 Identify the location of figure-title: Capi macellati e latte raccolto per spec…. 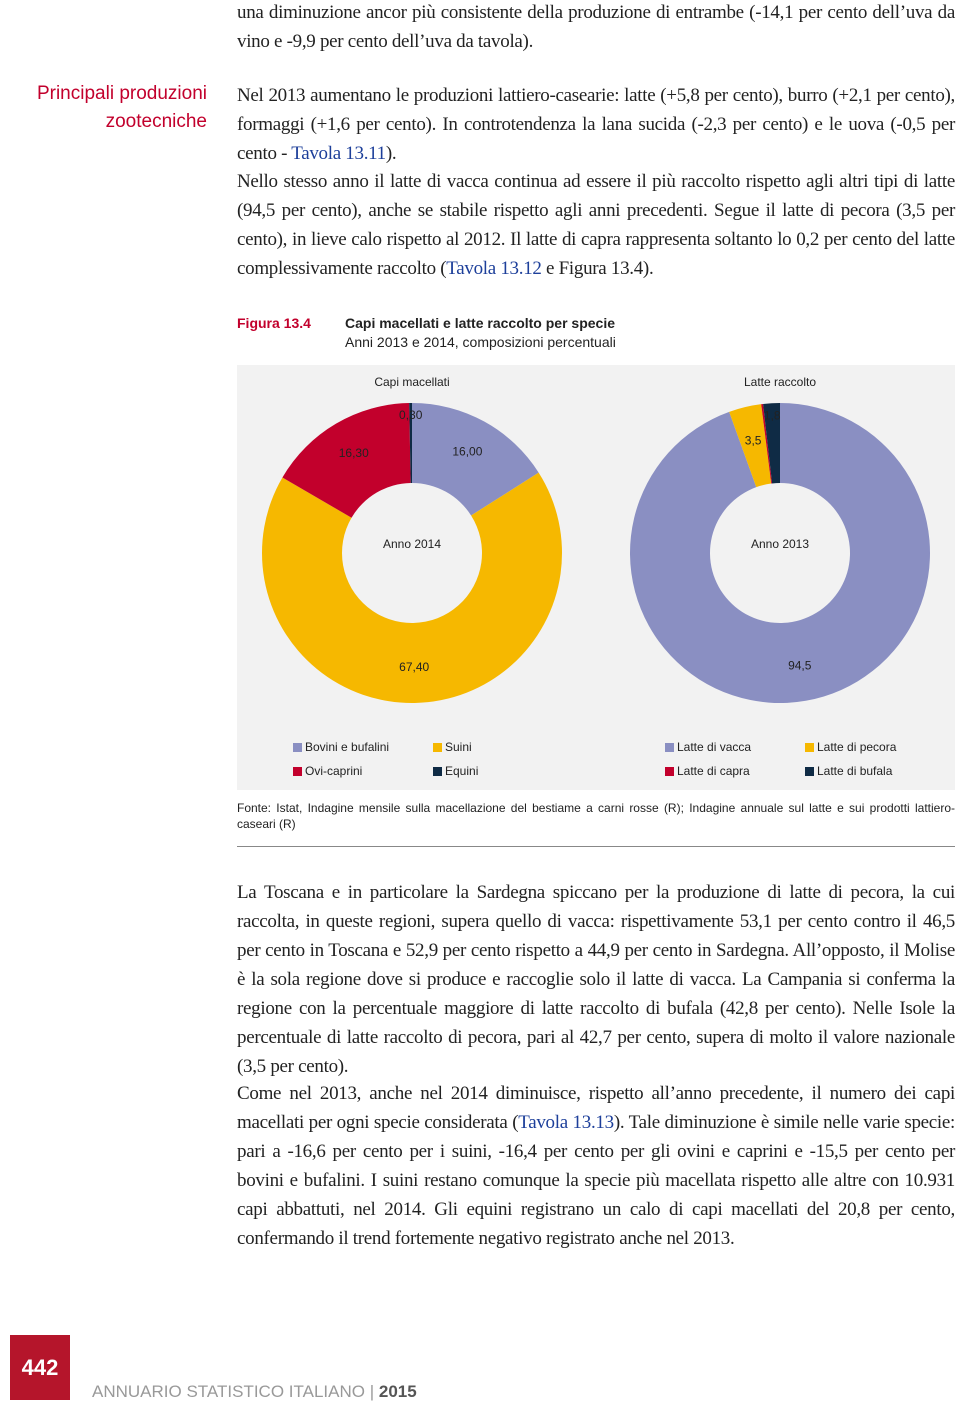
(480, 323).